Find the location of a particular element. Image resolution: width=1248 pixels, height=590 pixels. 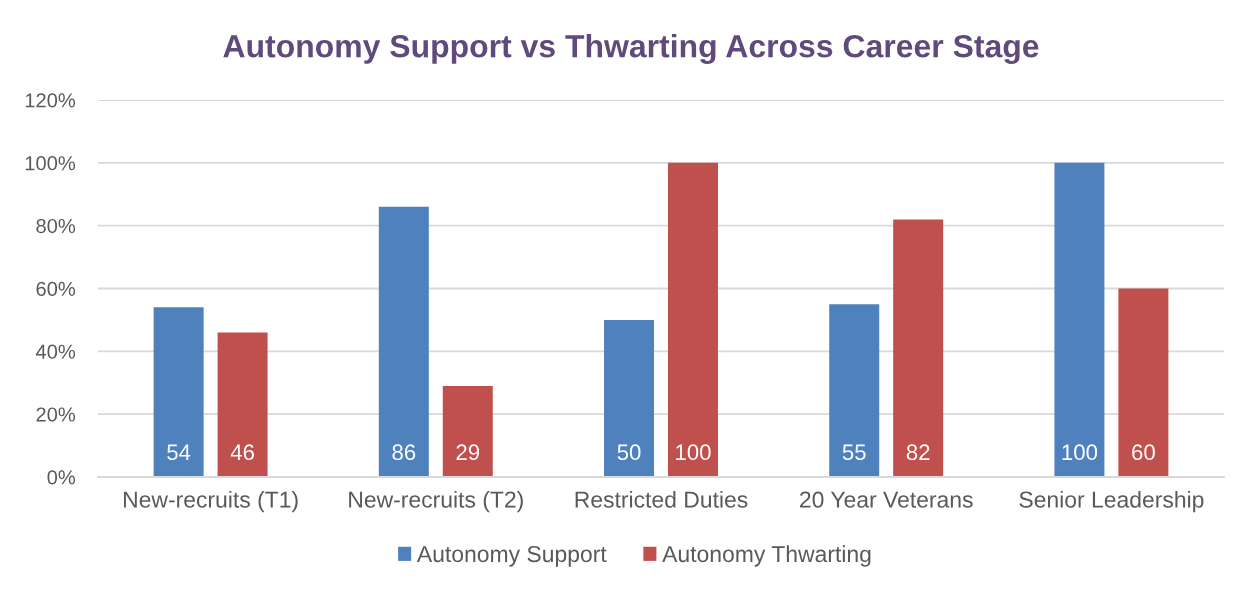

x-tick-label: Restricted Duties is located at coordinates (661, 499).